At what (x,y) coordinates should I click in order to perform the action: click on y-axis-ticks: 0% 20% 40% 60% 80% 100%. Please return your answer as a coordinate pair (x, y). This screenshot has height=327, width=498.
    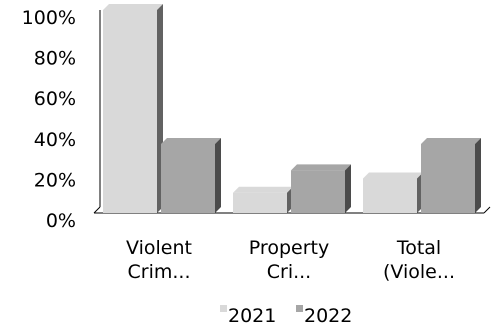
    Looking at the image, I should click on (49, 119).